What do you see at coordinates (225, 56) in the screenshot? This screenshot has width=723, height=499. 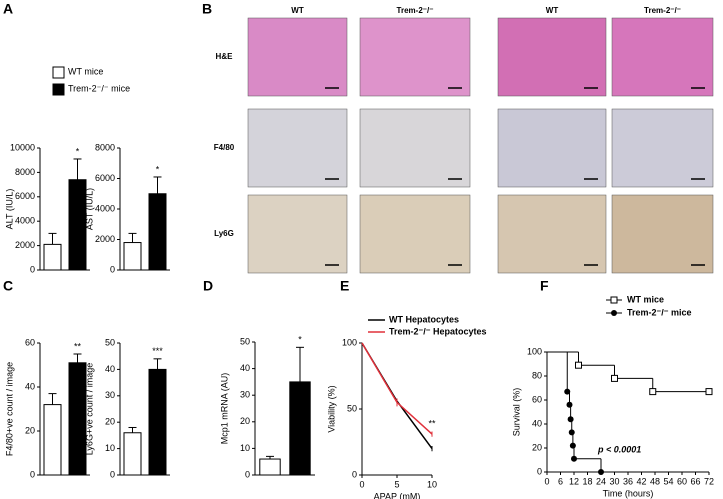 I see `row-label: H&E` at bounding box center [225, 56].